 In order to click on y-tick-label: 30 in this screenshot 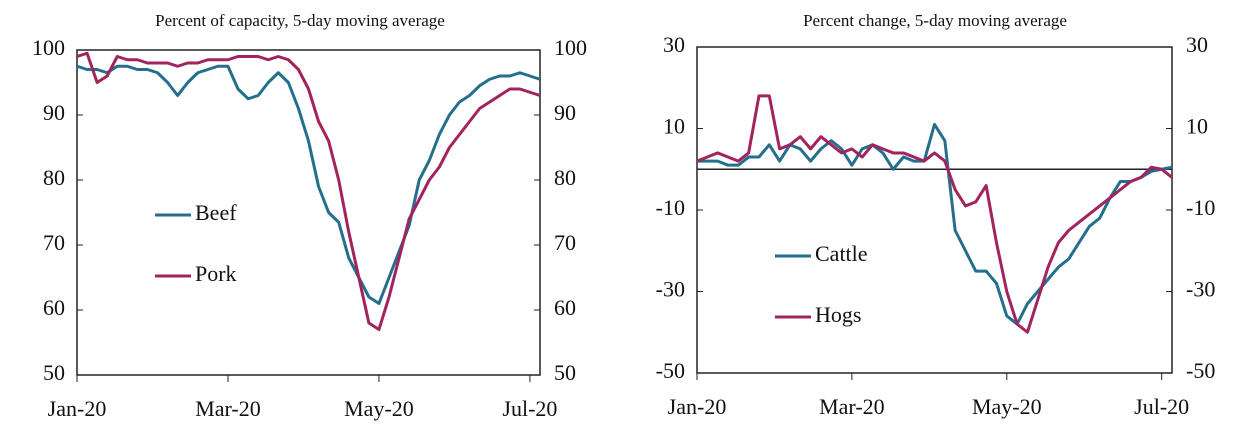, I will do `click(674, 44)`.